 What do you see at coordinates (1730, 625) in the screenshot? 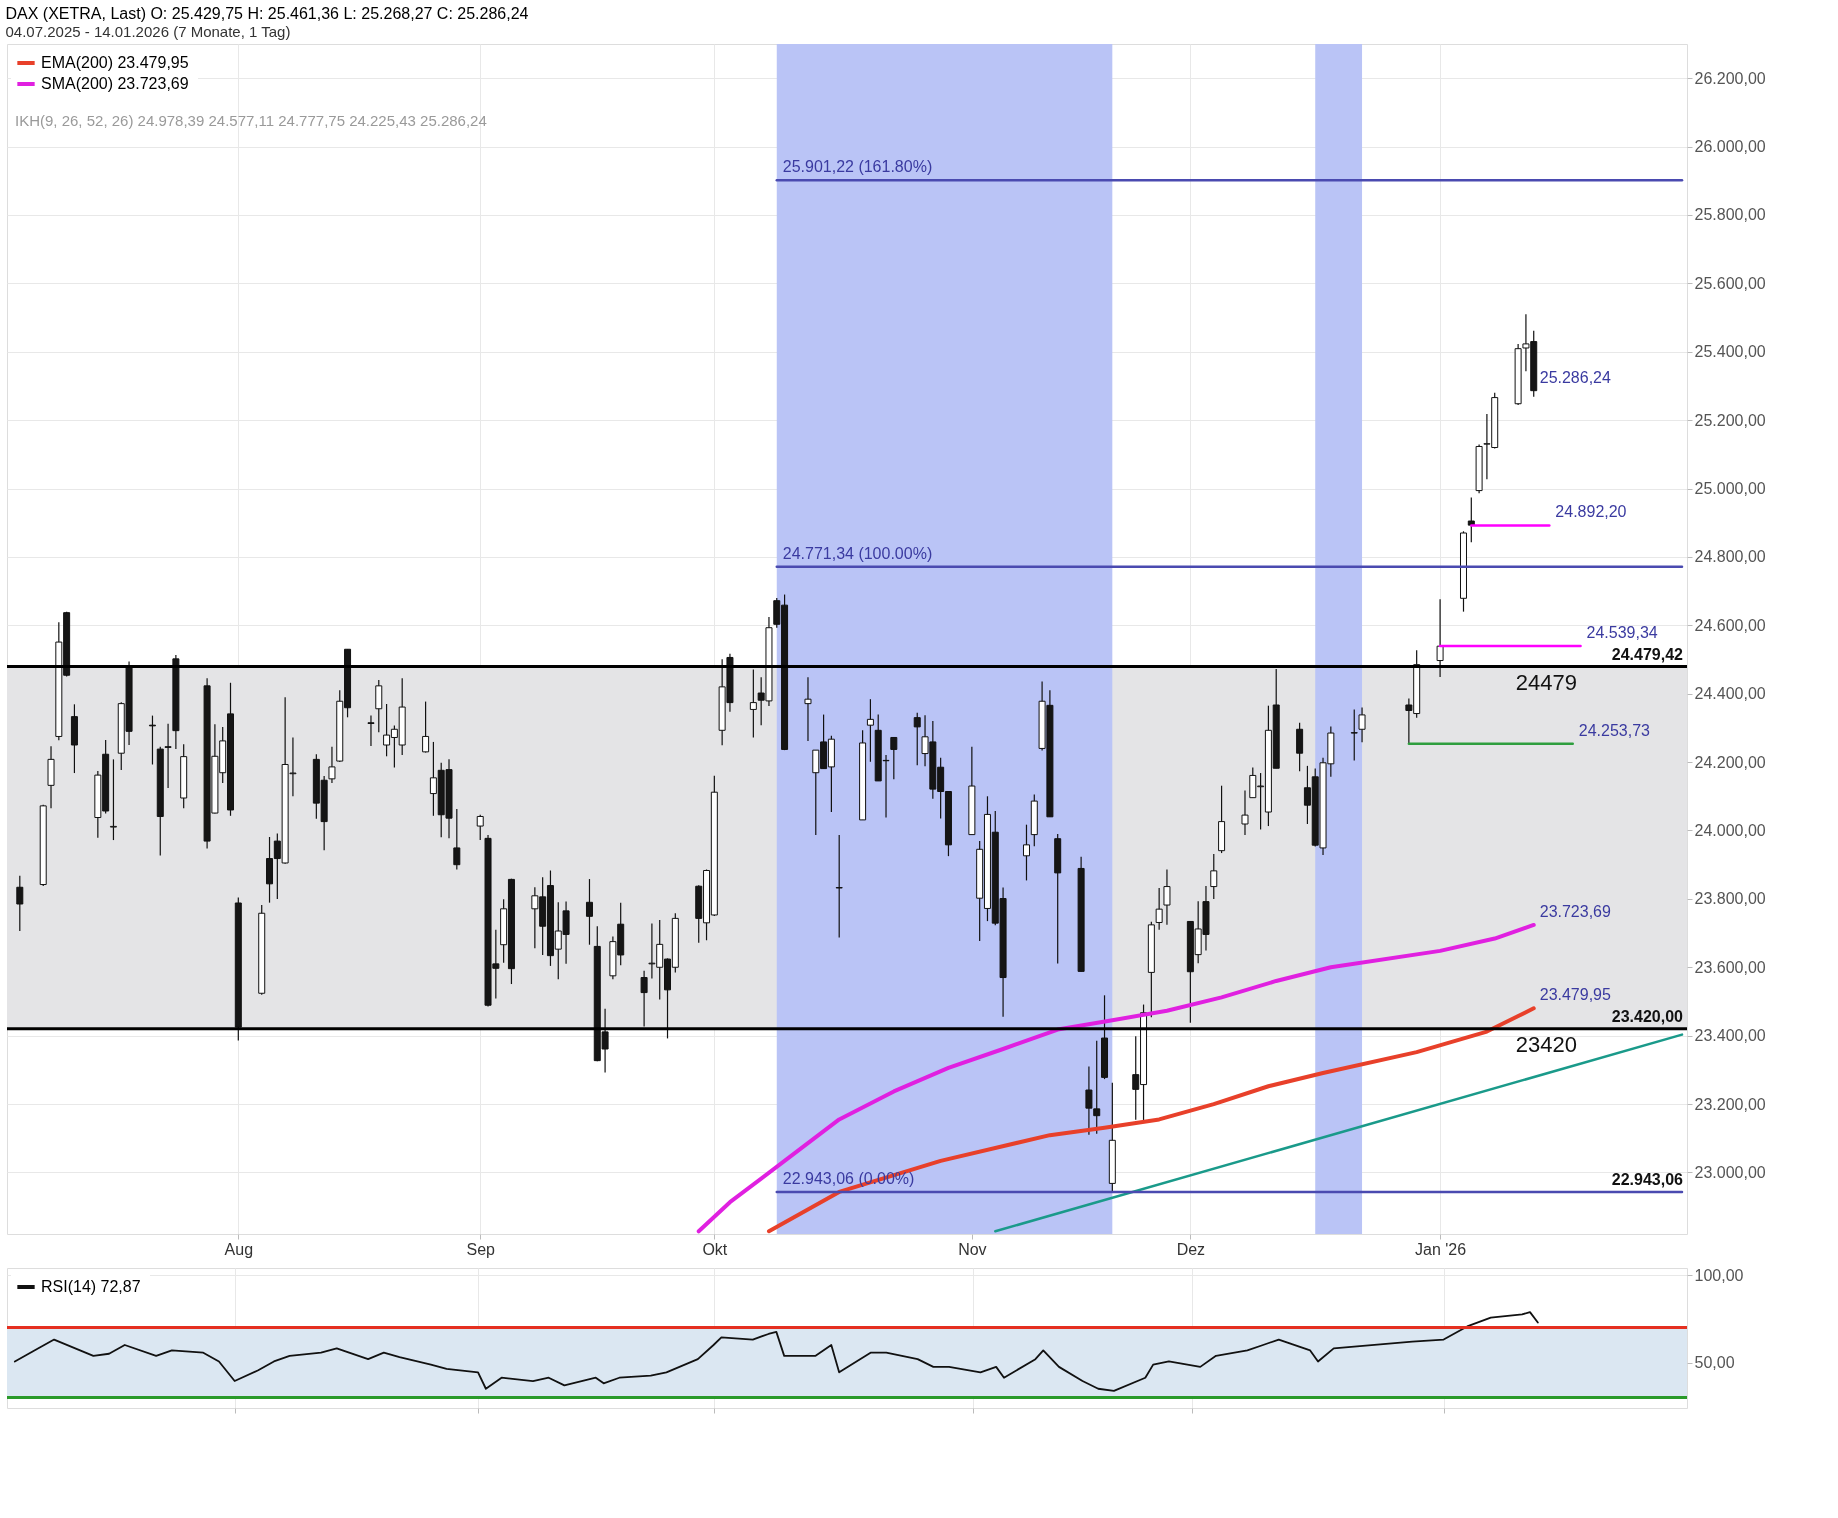
I see `y-tick-label: 24.600,00` at bounding box center [1730, 625].